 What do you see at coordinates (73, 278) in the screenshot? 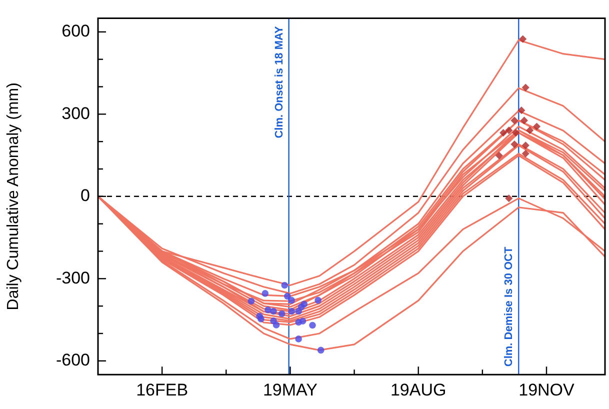
I see `y-tick-label: -300` at bounding box center [73, 278].